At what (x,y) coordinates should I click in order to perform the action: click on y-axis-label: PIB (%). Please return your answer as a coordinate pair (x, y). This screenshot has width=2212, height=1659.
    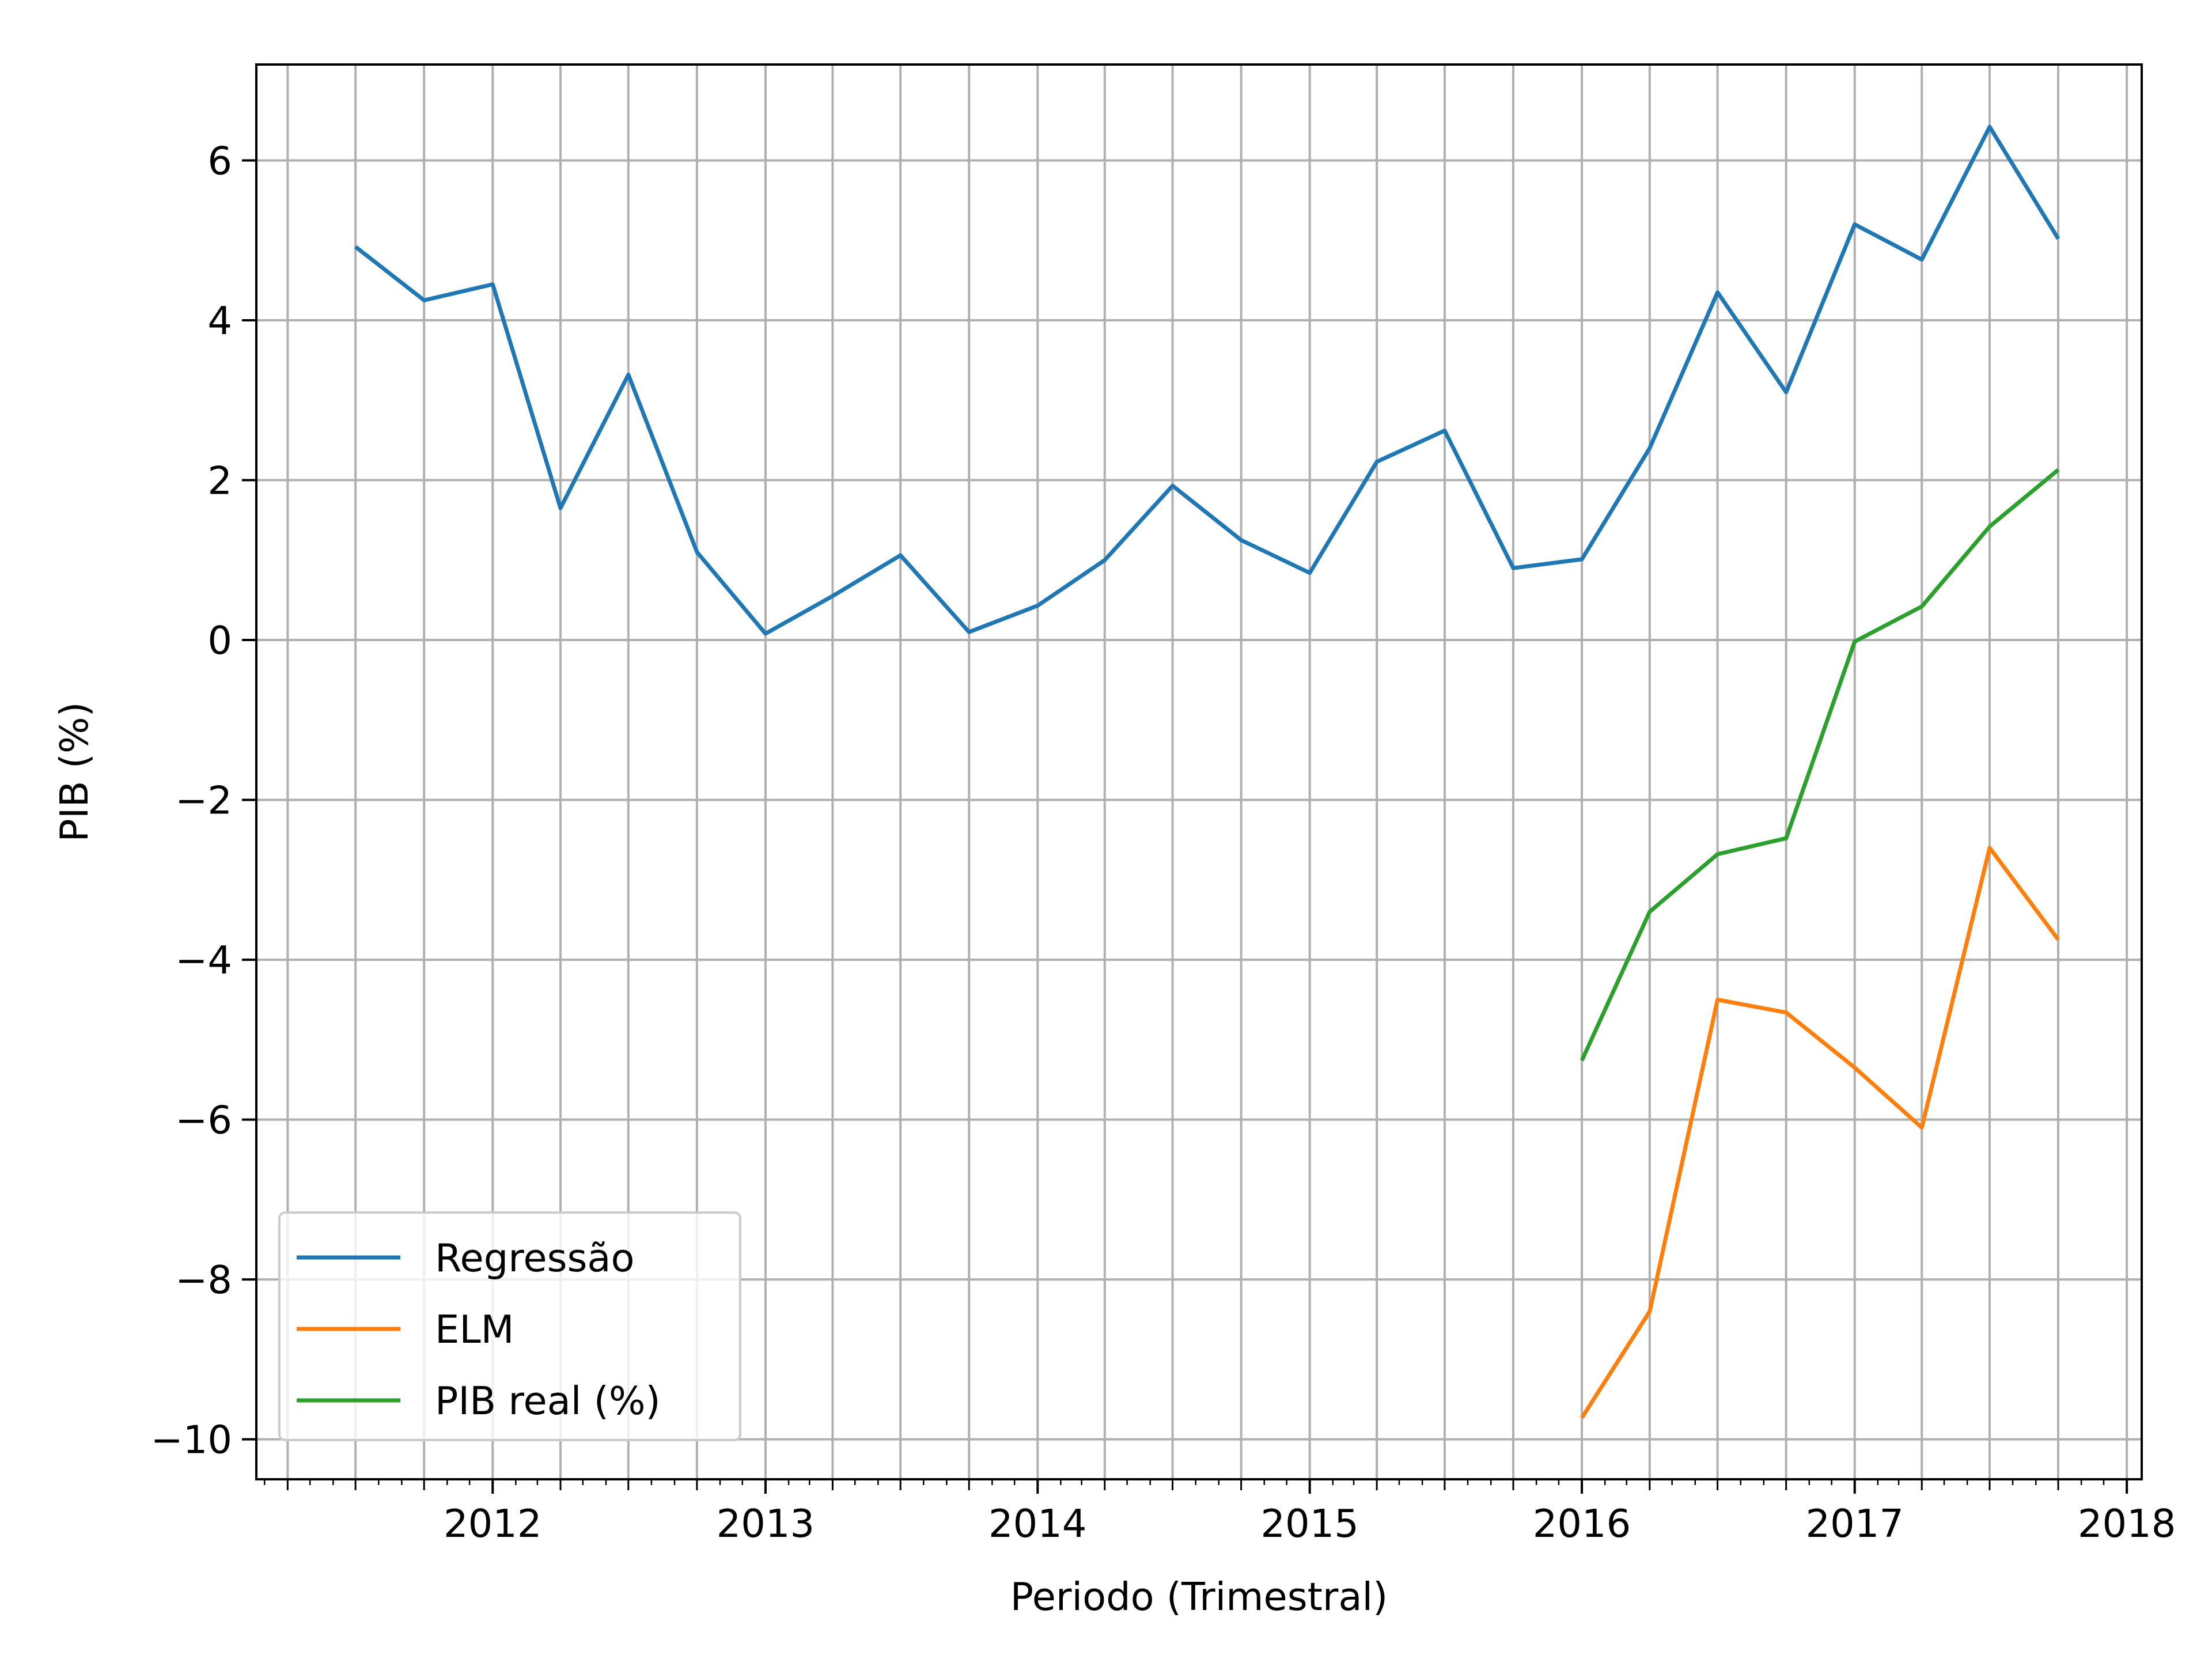
    Looking at the image, I should click on (74, 772).